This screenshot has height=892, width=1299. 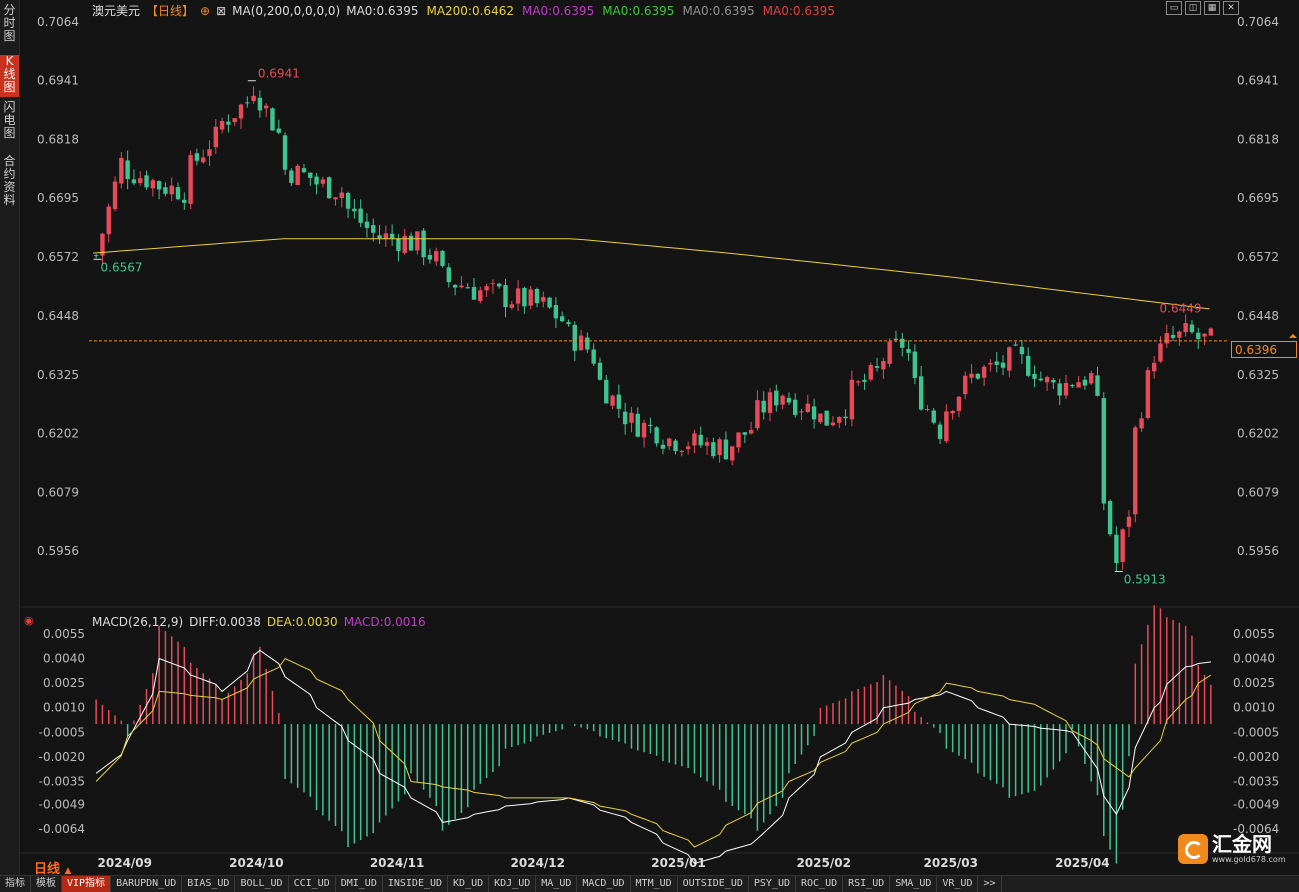 I want to click on indicator-tab-11: MA_UD, so click(x=557, y=884).